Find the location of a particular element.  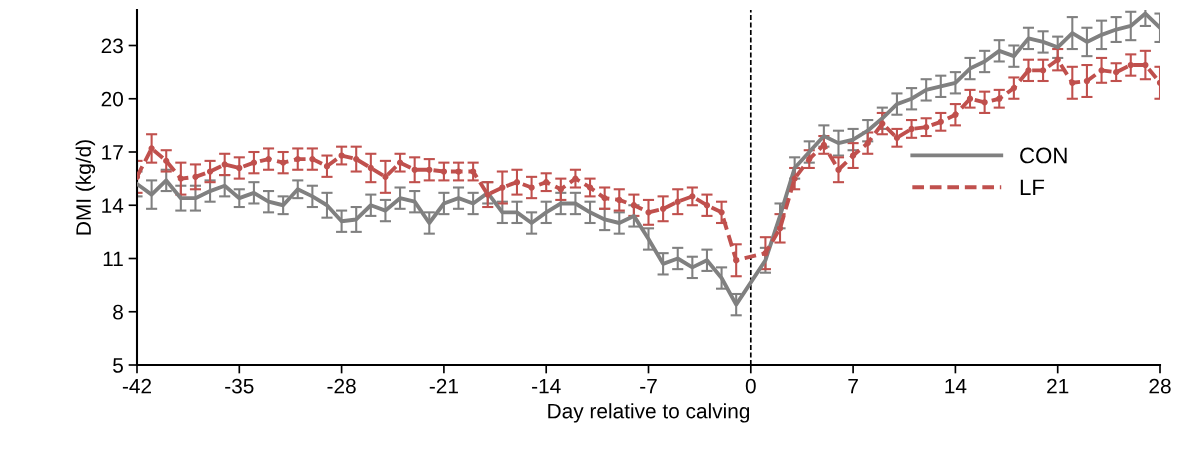

x-axis-title: Day relative to calving is located at coordinates (649, 413).